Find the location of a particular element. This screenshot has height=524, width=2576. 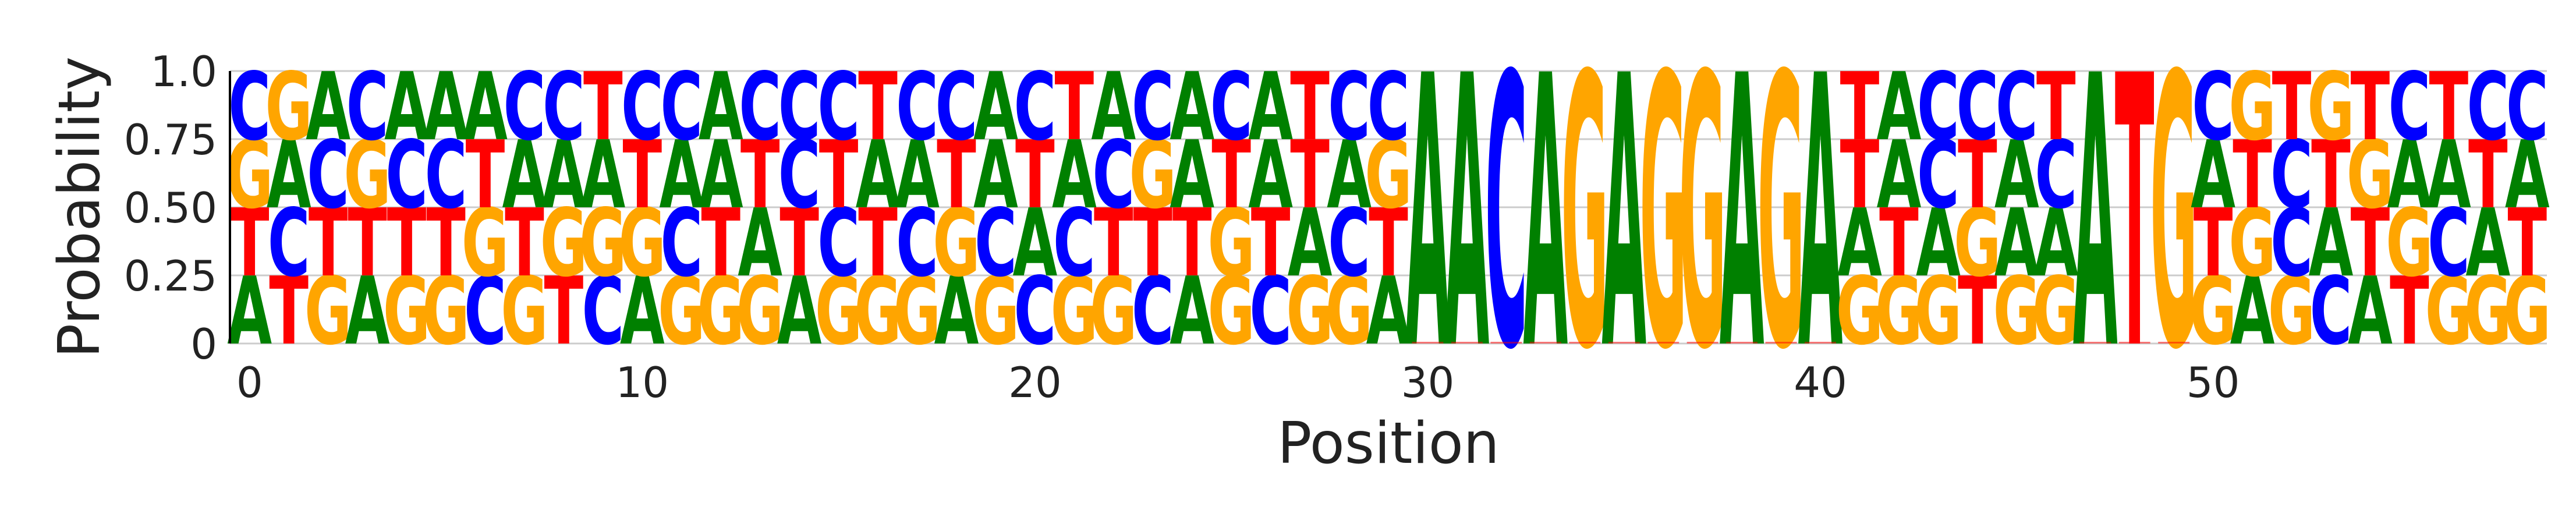

logo-letter-A-pos-8: A is located at coordinates (563, 175).